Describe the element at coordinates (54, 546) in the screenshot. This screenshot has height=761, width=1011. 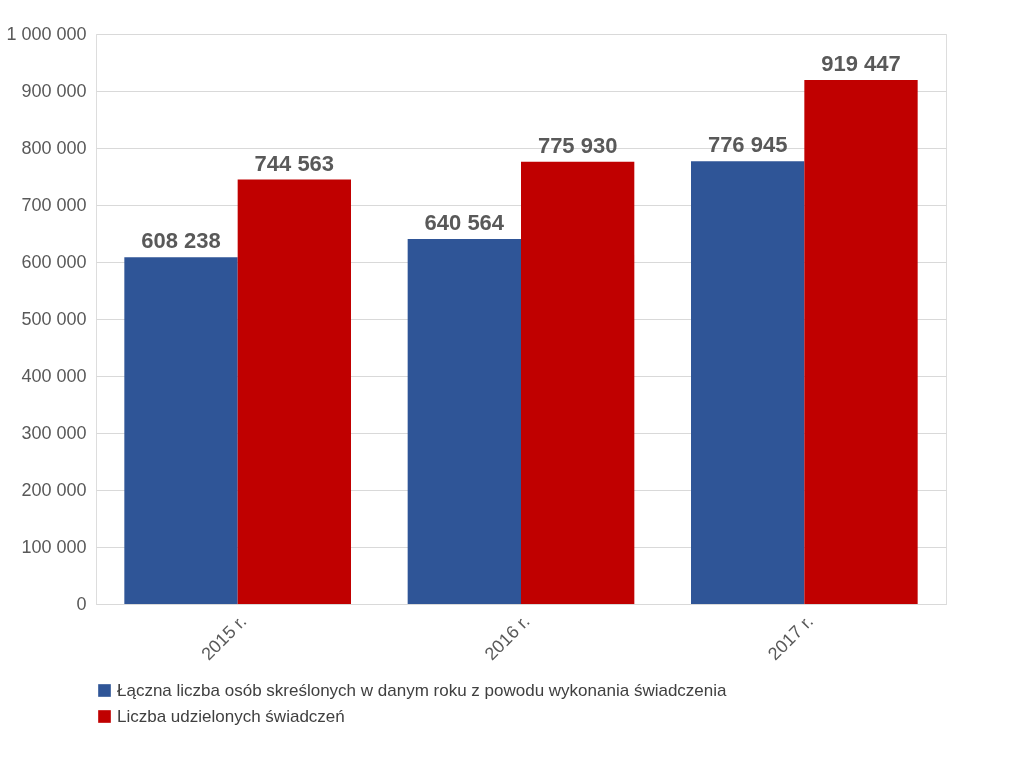
I see `y-tick-label: 100 000` at that location.